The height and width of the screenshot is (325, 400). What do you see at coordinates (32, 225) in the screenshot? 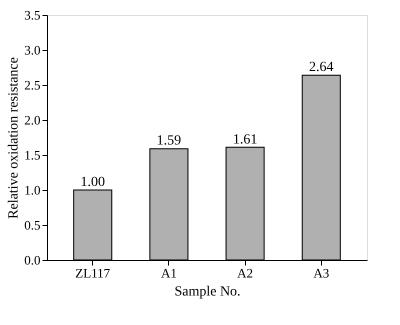
I see `y-tick-label: 0.5` at bounding box center [32, 225].